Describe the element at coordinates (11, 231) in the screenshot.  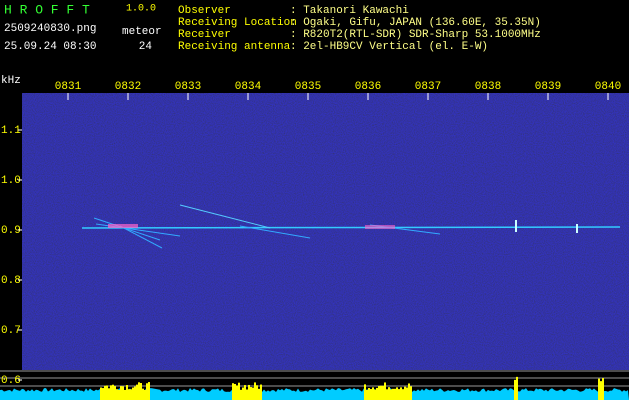
I see `freq-label: 0.9` at that location.